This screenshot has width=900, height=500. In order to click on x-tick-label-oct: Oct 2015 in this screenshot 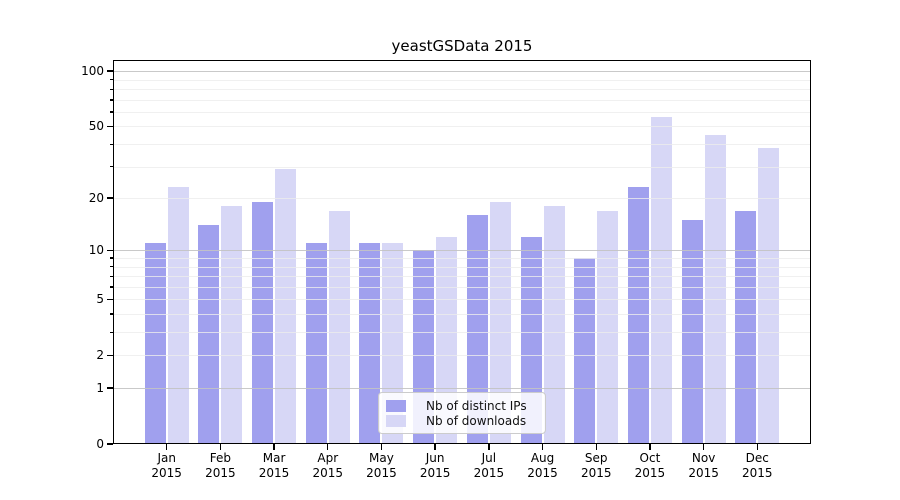, I will do `click(650, 465)`.